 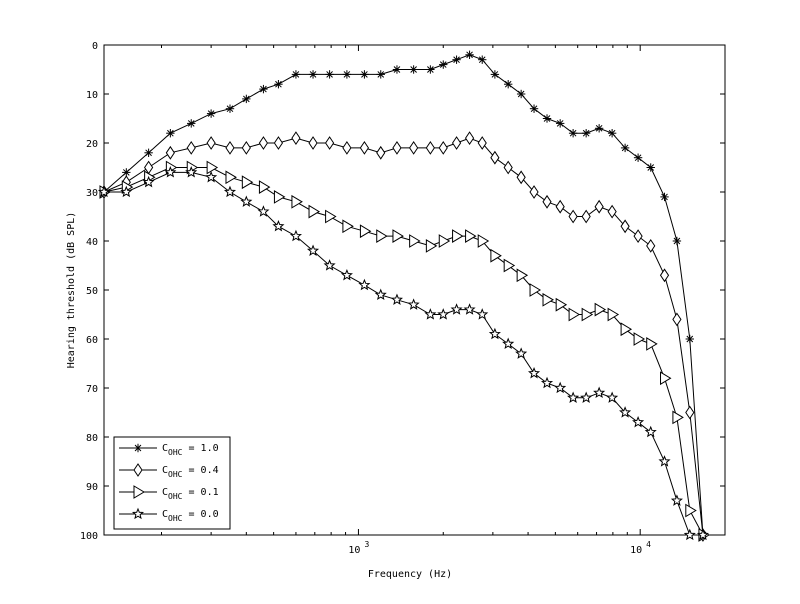 I want to click on legend-entry-label: COHC = 0.1, so click(x=190, y=494).